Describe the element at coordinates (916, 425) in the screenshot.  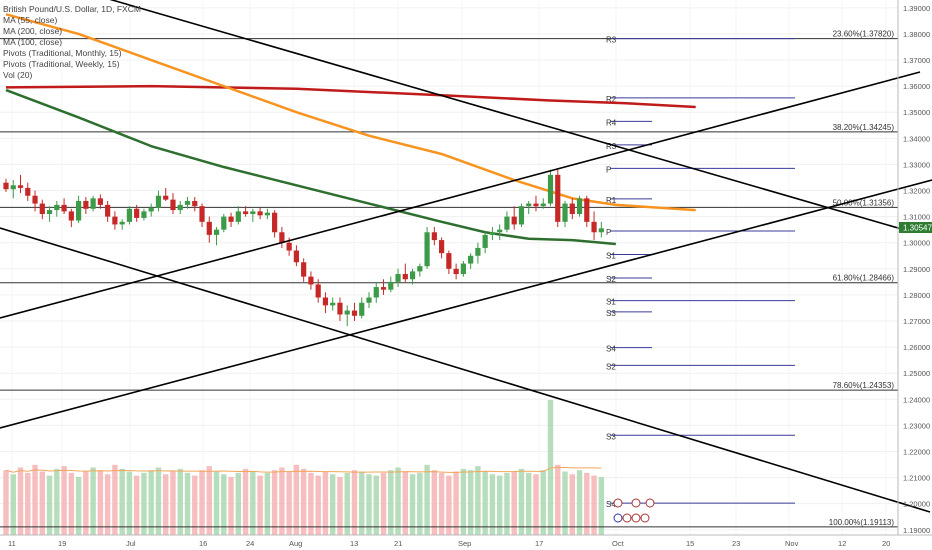
I see `price-tick-label: 1.23000` at that location.